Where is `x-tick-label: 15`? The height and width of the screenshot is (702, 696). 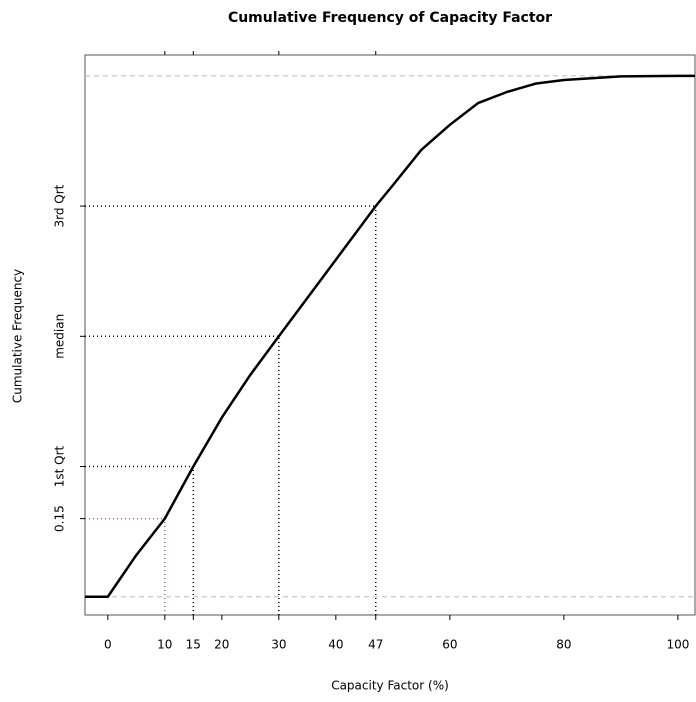
x-tick-label: 15 is located at coordinates (193, 645).